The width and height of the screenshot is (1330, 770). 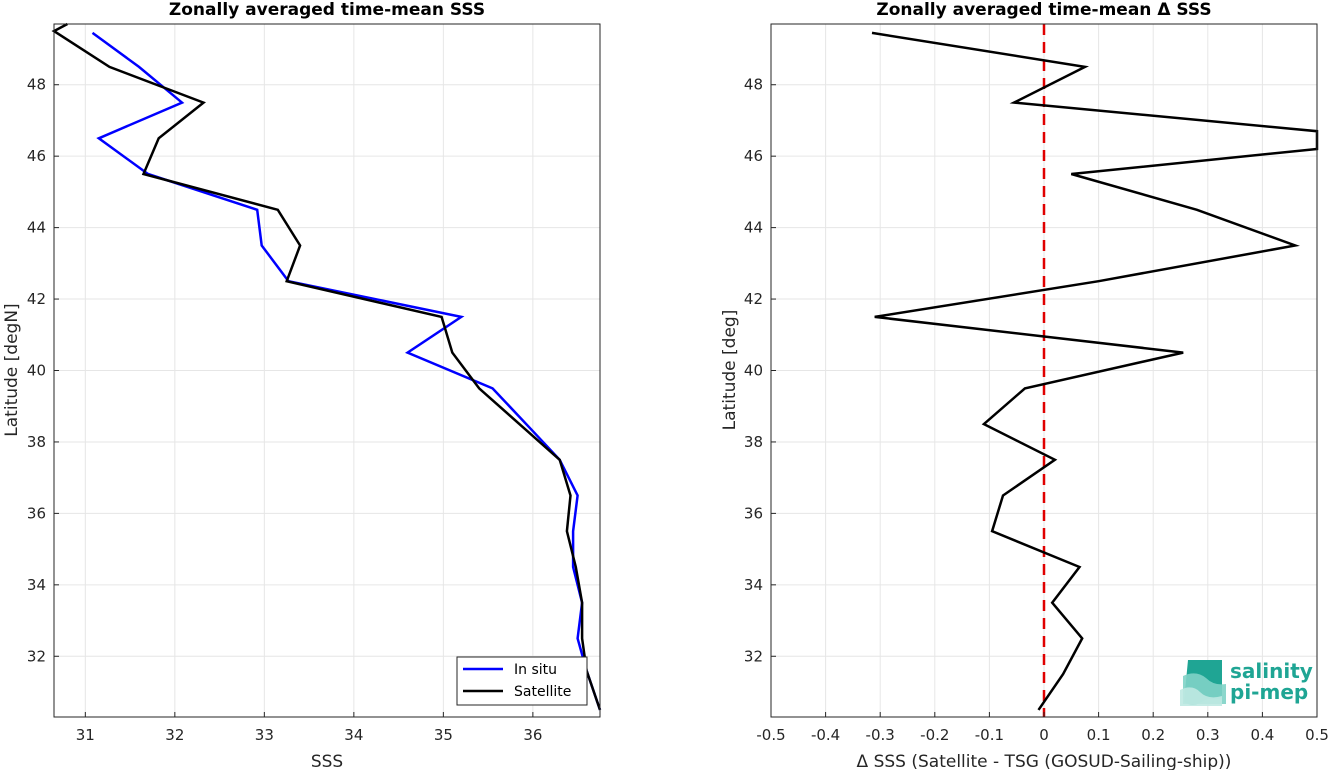 I want to click on legend: In situ Satellite, so click(x=522, y=681).